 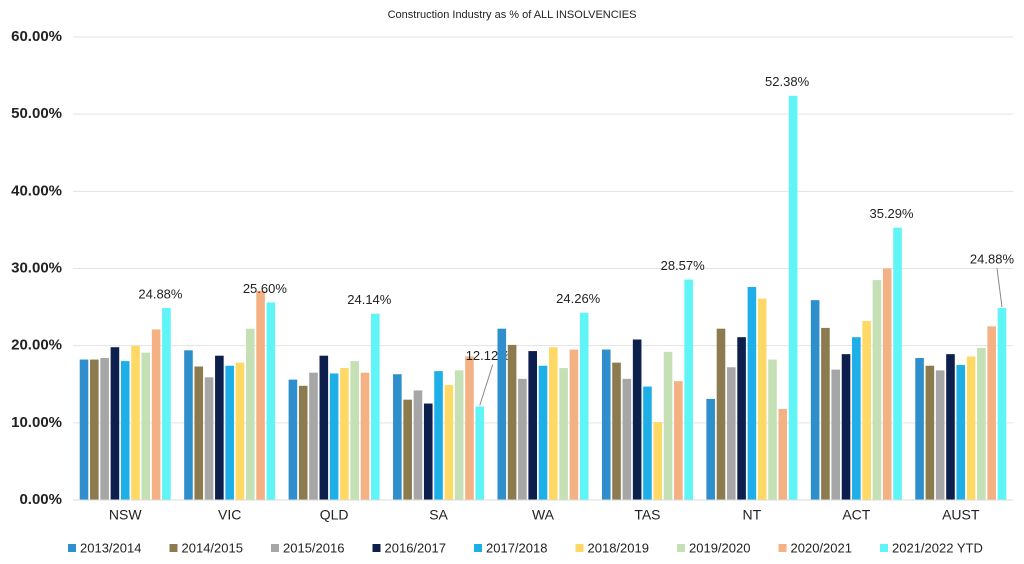 What do you see at coordinates (36, 190) in the screenshot?
I see `y-tick-label: 40.00%` at bounding box center [36, 190].